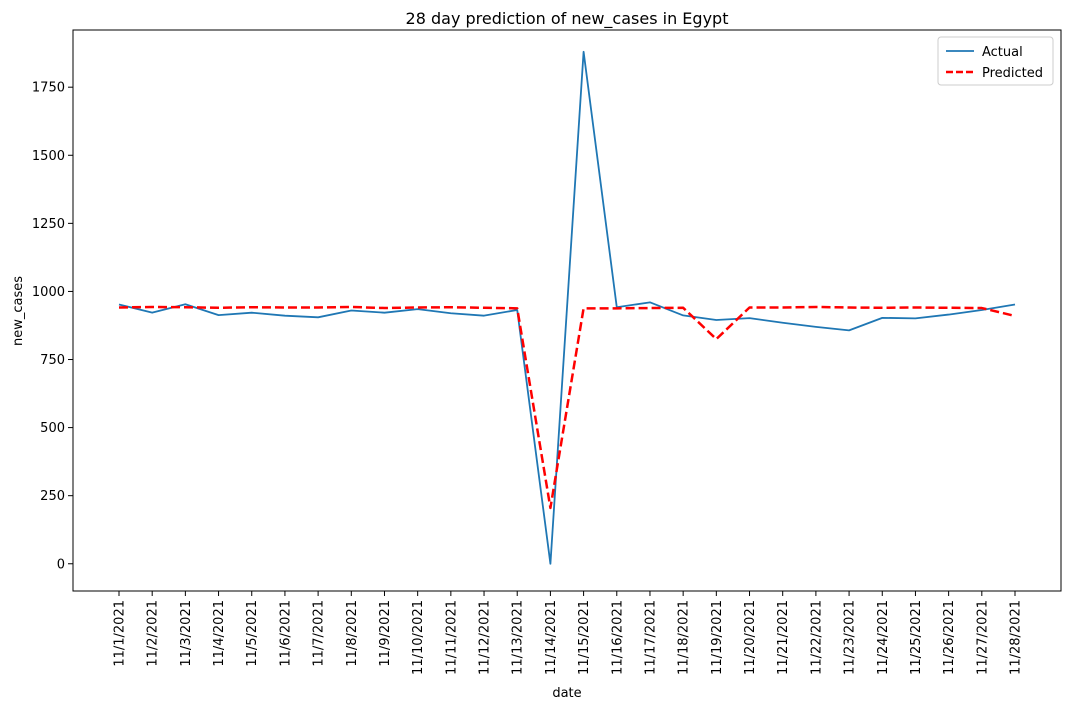 This screenshot has height=709, width=1070. I want to click on x-tick-label: 11/8/2021, so click(352, 633).